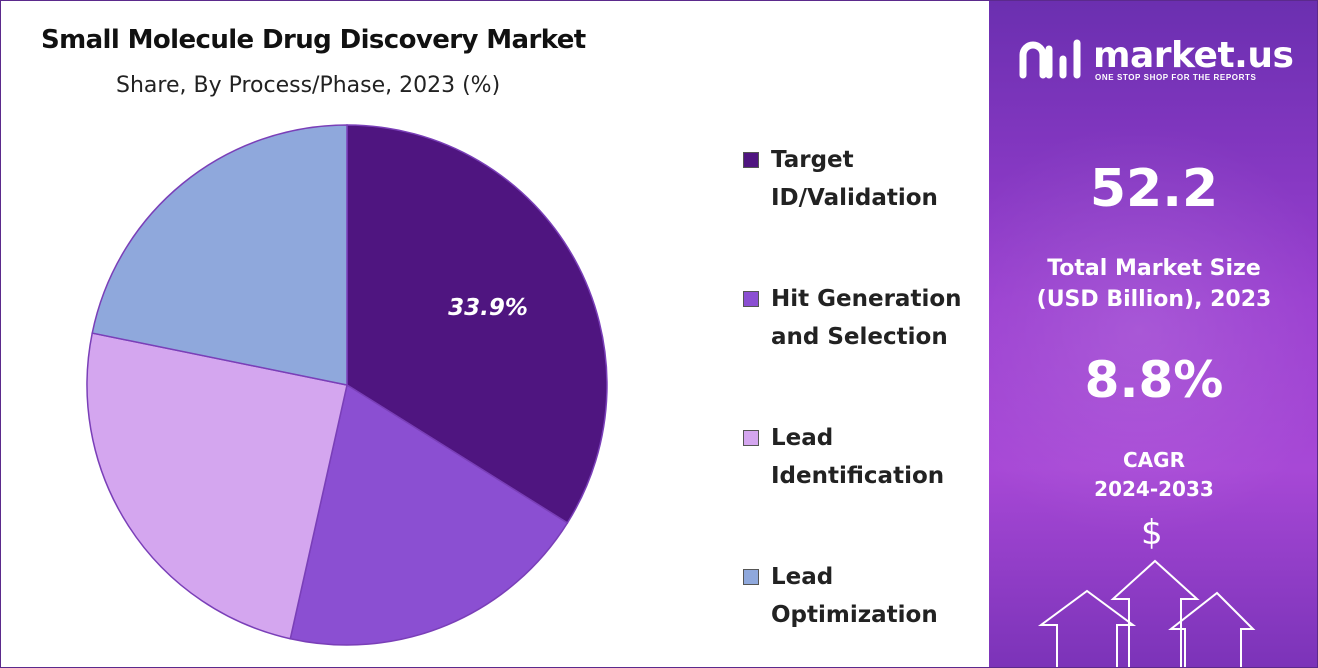 The height and width of the screenshot is (668, 1318). Describe the element at coordinates (219, 255) in the screenshot. I see `pie-slice-lead-optimization` at that location.